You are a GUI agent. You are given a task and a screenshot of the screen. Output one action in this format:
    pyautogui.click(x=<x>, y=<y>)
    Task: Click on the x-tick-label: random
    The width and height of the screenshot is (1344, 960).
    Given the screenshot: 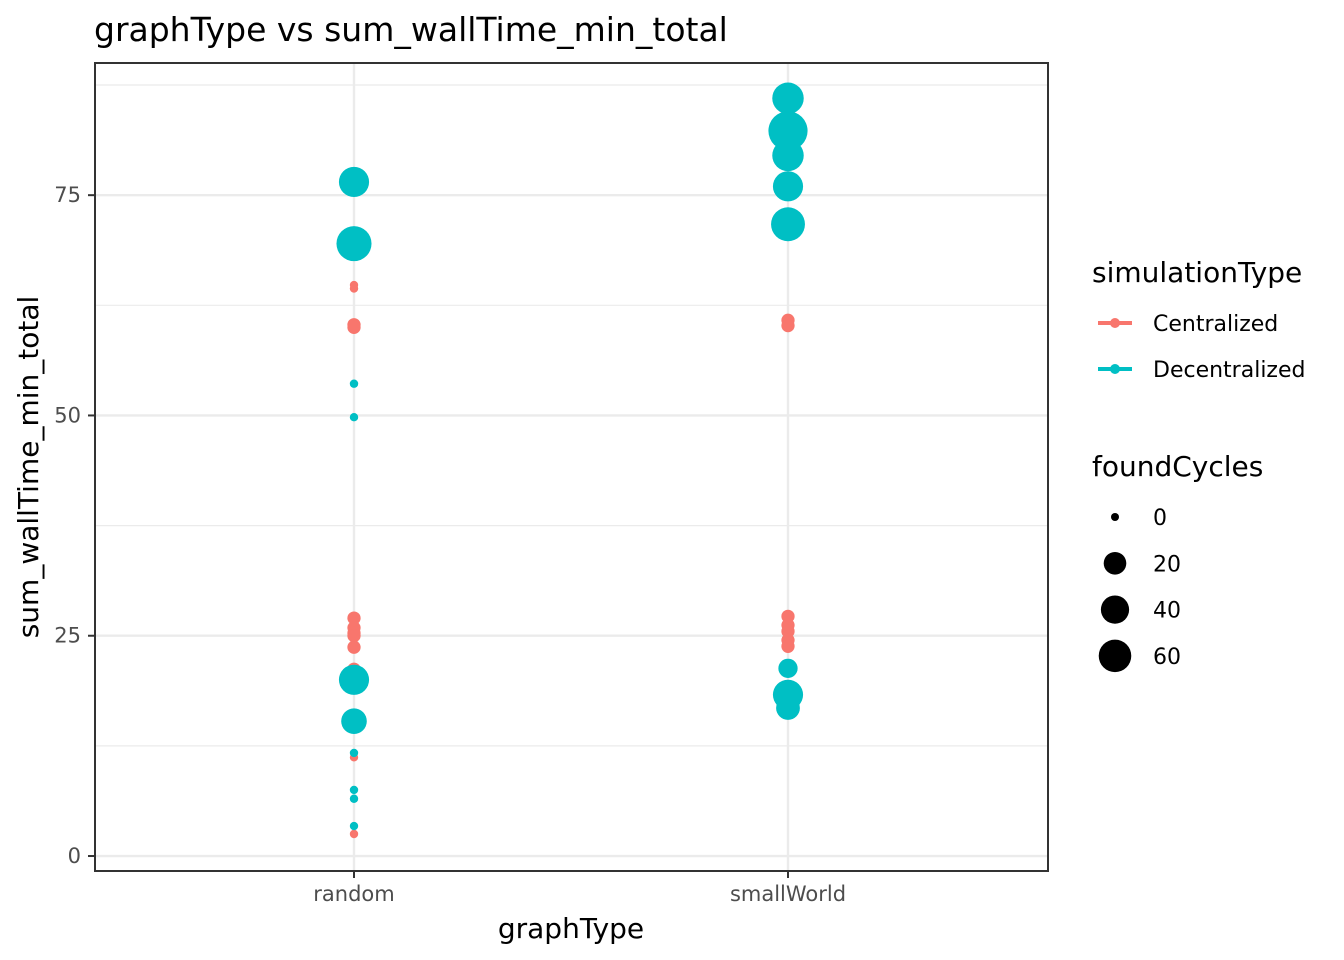 What is the action you would take?
    pyautogui.click(x=353, y=894)
    